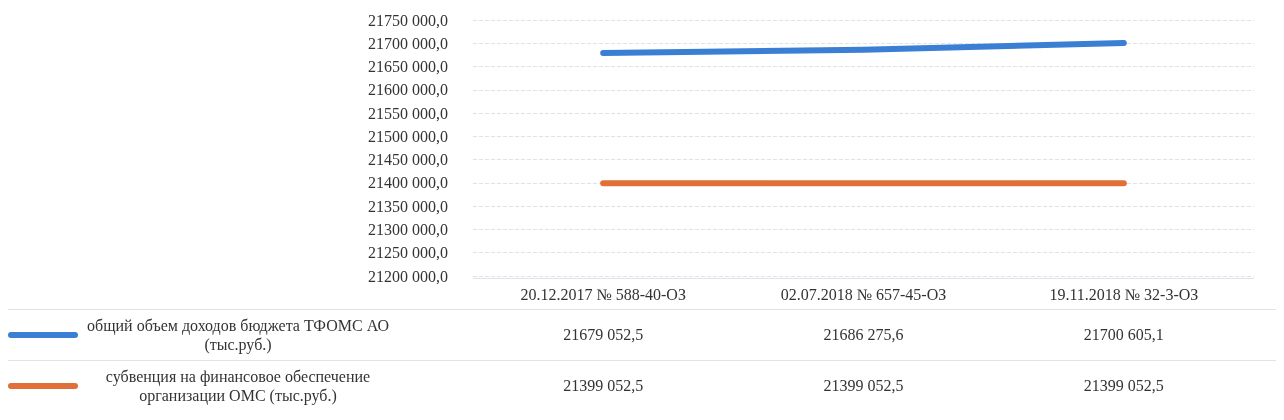  What do you see at coordinates (863, 294) in the screenshot?
I see `x-tick-label: 02.07.2018 № 657-45-ОЗ` at bounding box center [863, 294].